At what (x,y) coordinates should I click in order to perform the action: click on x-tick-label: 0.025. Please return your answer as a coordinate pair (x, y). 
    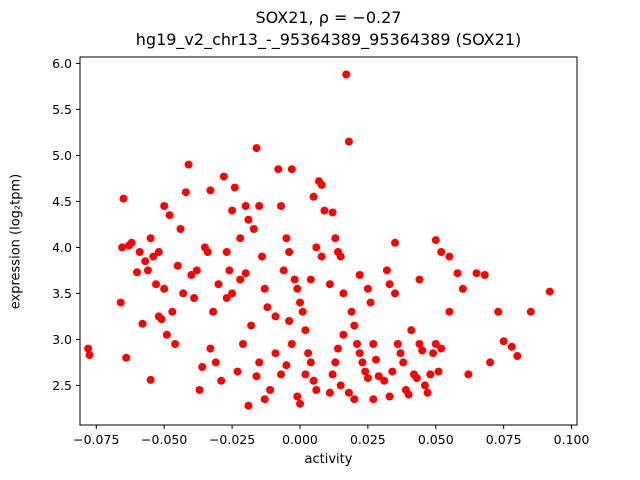
    Looking at the image, I should click on (368, 439).